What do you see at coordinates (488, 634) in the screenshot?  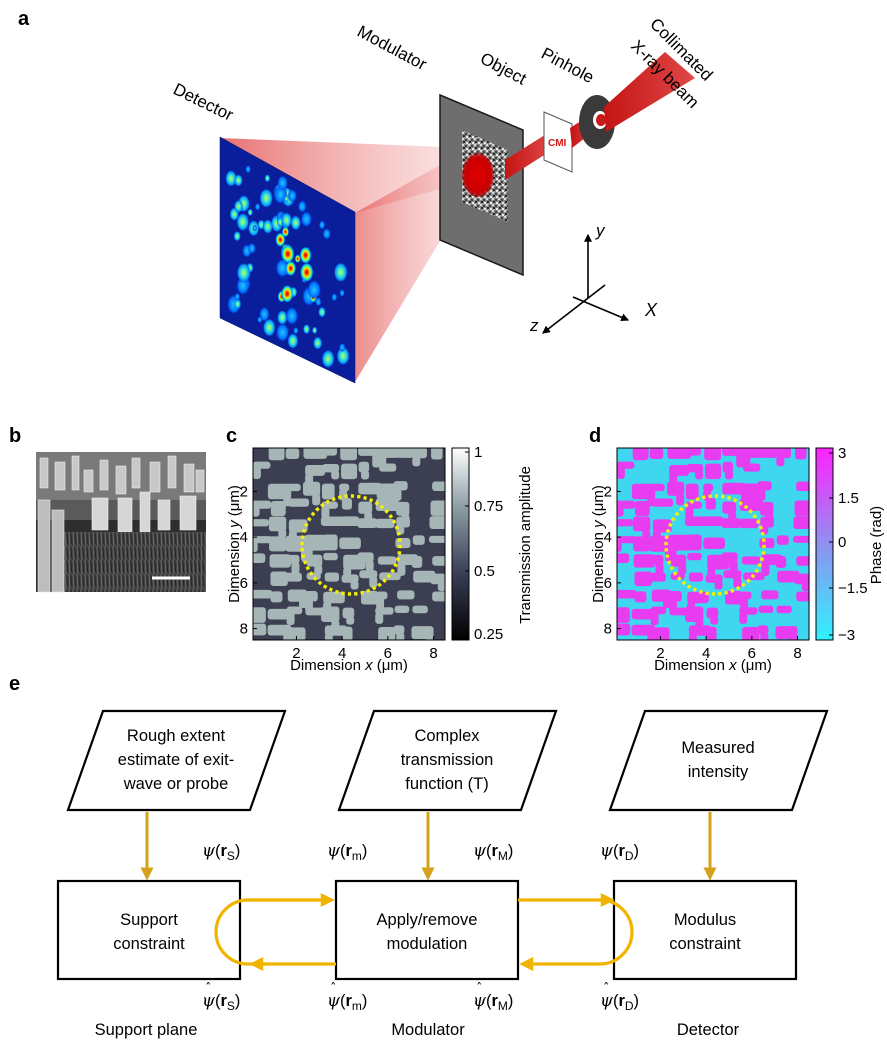 I see `colorbar-tick-label: 0.25` at bounding box center [488, 634].